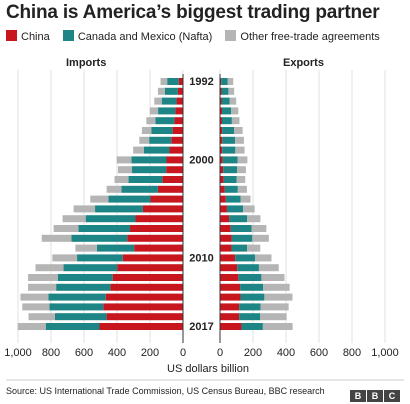 The width and height of the screenshot is (410, 404). What do you see at coordinates (201, 82) in the screenshot?
I see `year-label: 1992` at bounding box center [201, 82].